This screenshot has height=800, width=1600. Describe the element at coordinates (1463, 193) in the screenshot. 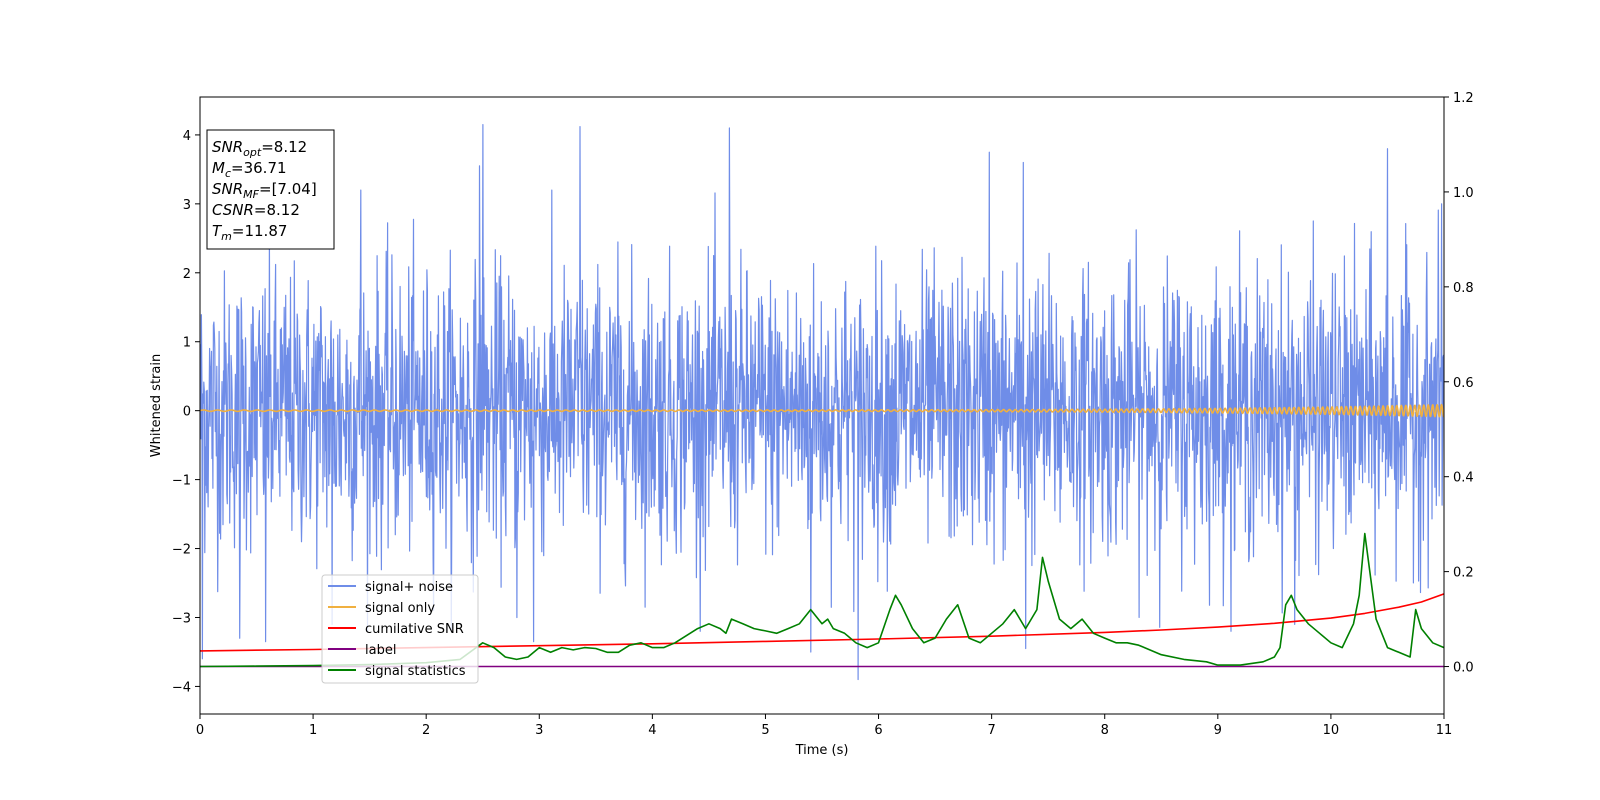

I see `y-right-tick-label: 1.0` at that location.